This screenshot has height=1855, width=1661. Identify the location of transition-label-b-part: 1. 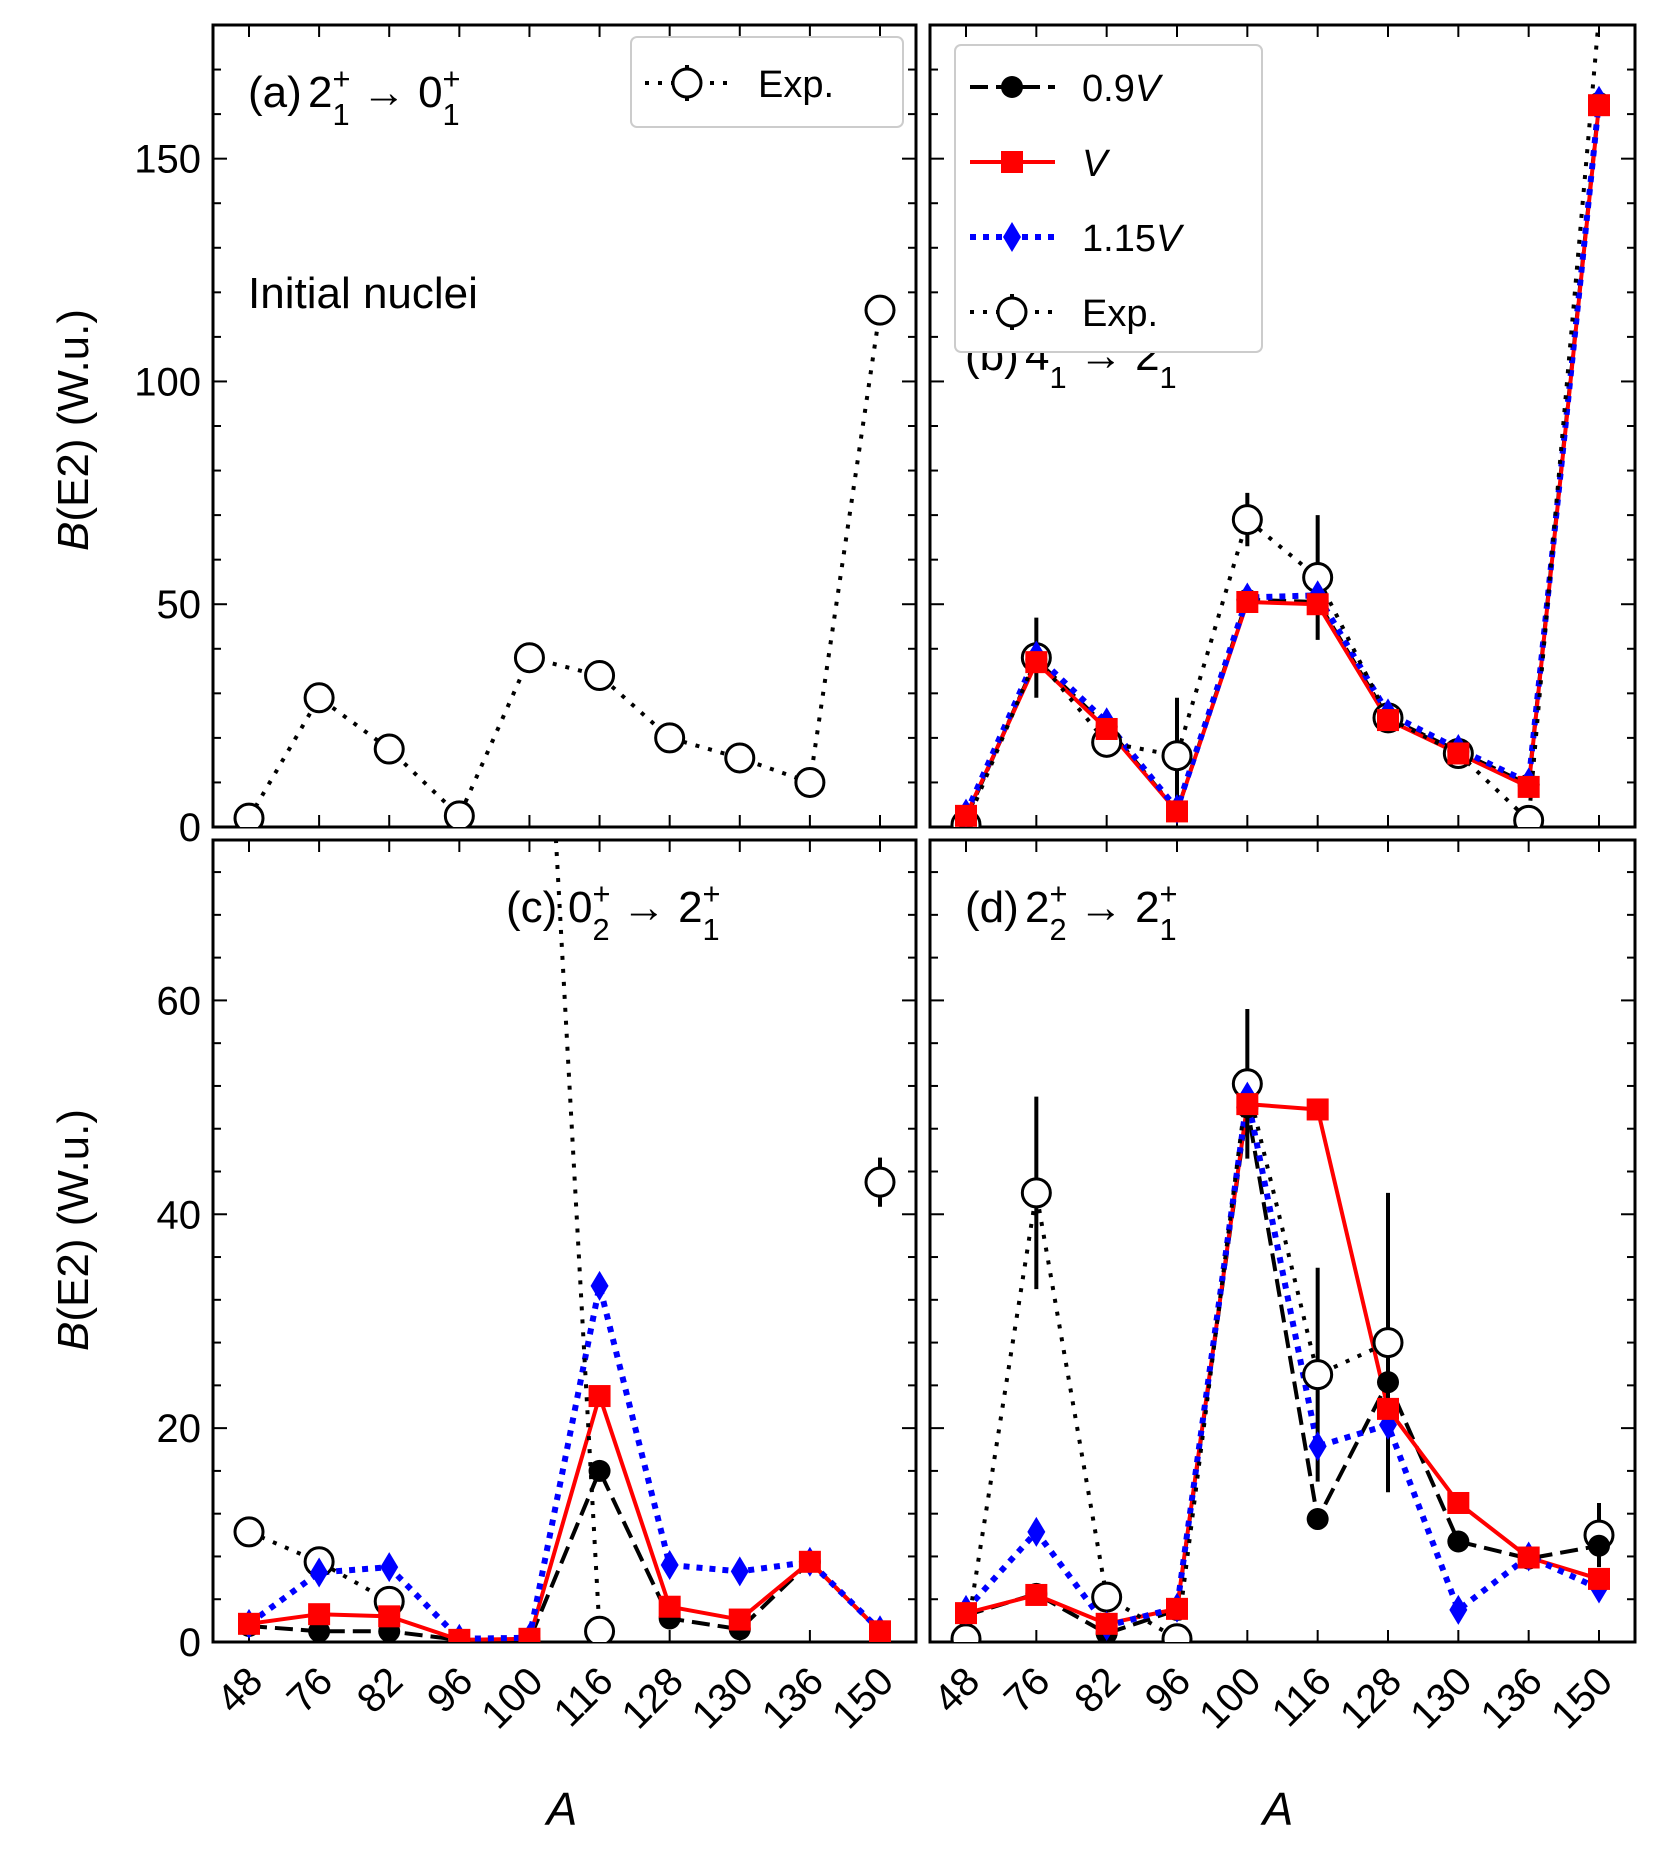
(1168, 377).